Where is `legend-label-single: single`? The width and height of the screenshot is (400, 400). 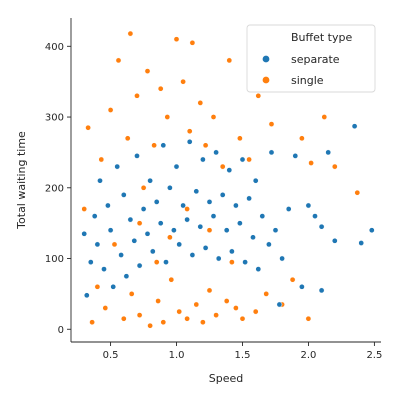 legend-label-single: single is located at coordinates (307, 80).